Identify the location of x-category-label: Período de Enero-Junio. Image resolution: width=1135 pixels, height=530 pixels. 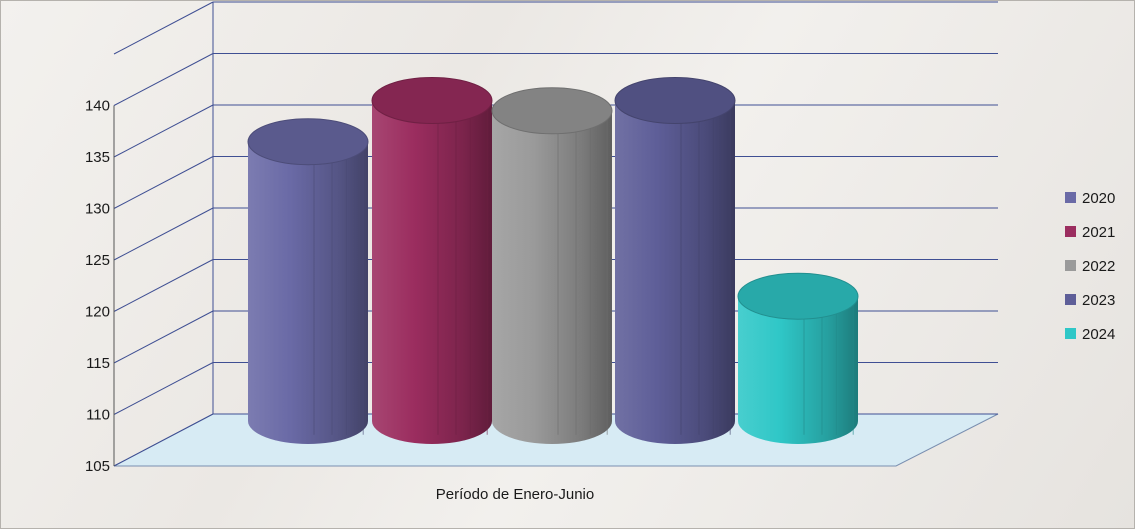
(515, 494).